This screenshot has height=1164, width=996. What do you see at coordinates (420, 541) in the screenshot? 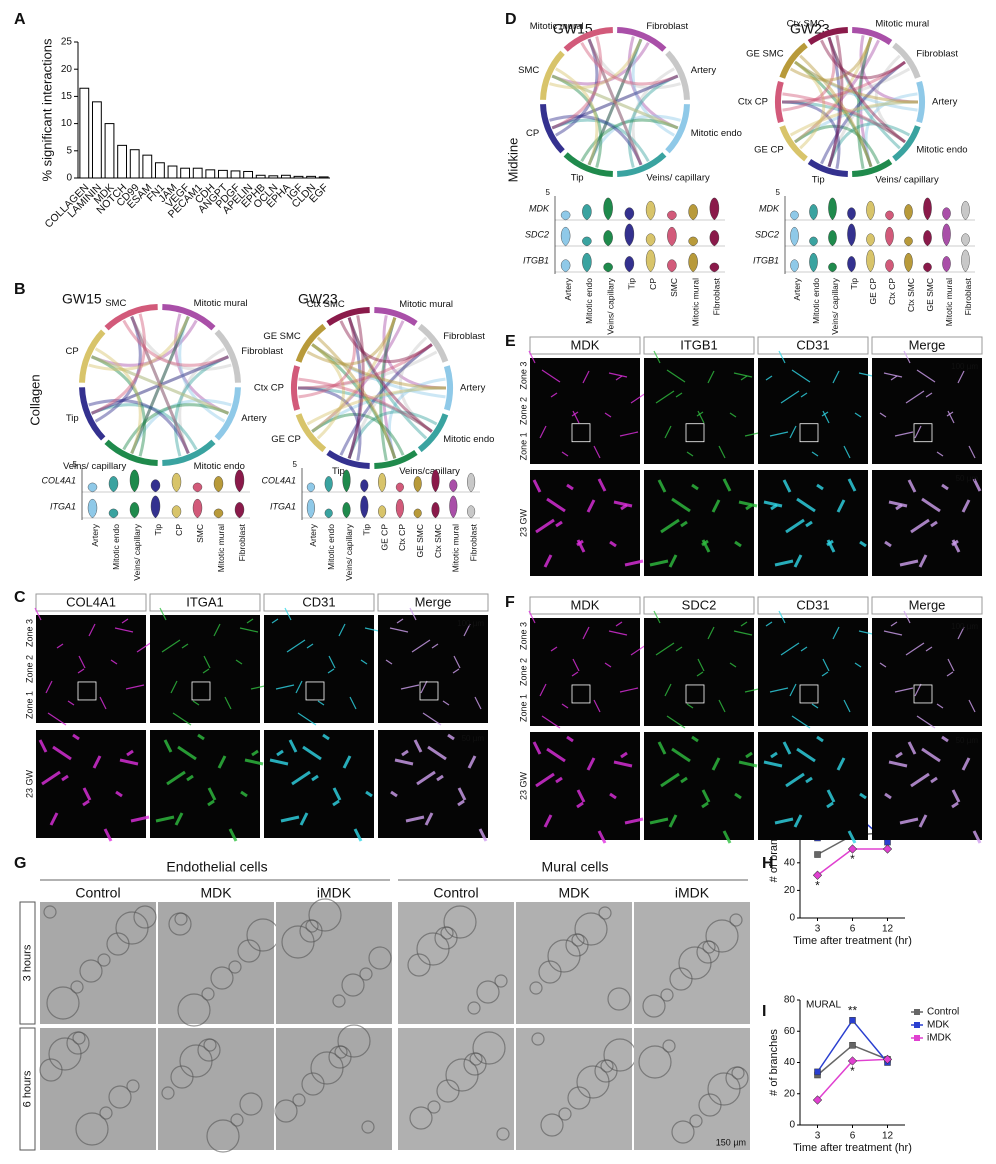
I see `cell-label: GE SMC` at bounding box center [420, 541].